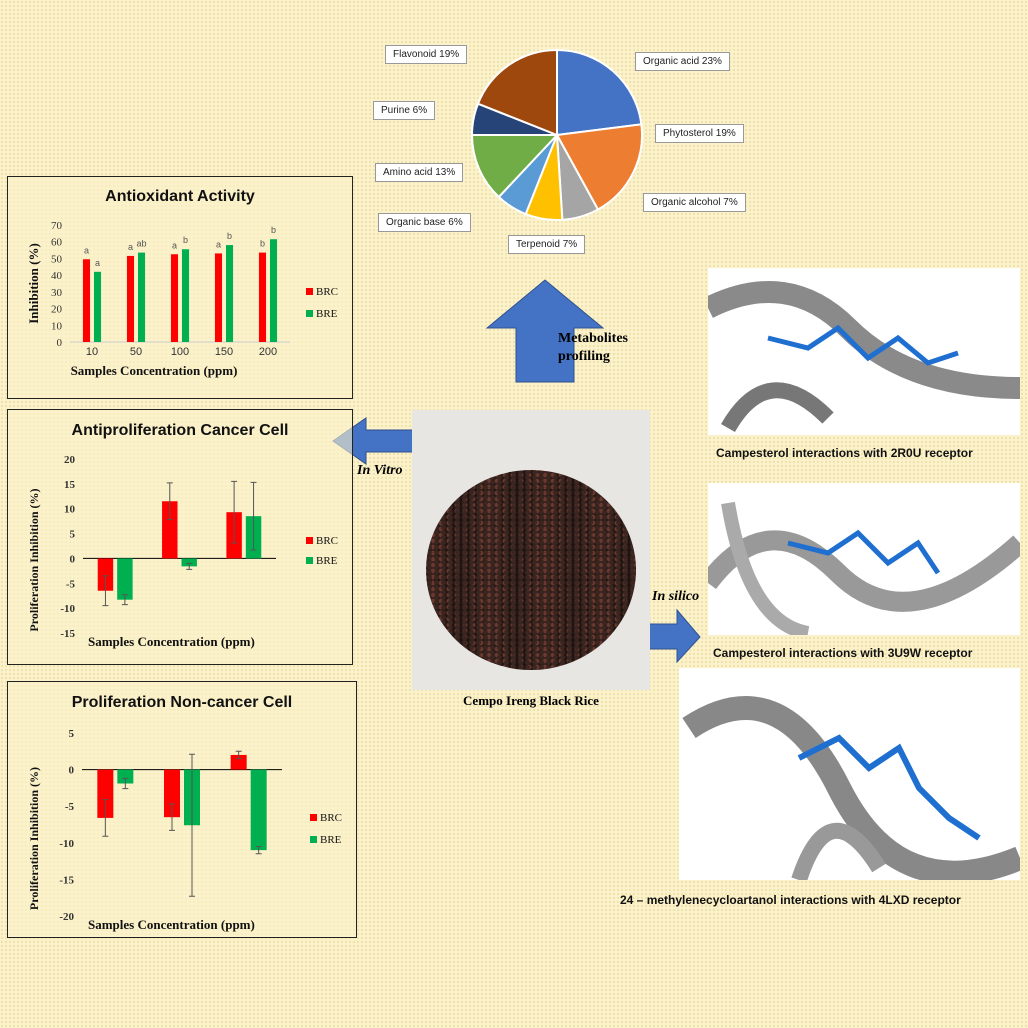 The width and height of the screenshot is (1028, 1028). I want to click on chart-title: Antioxidant Activity, so click(180, 196).